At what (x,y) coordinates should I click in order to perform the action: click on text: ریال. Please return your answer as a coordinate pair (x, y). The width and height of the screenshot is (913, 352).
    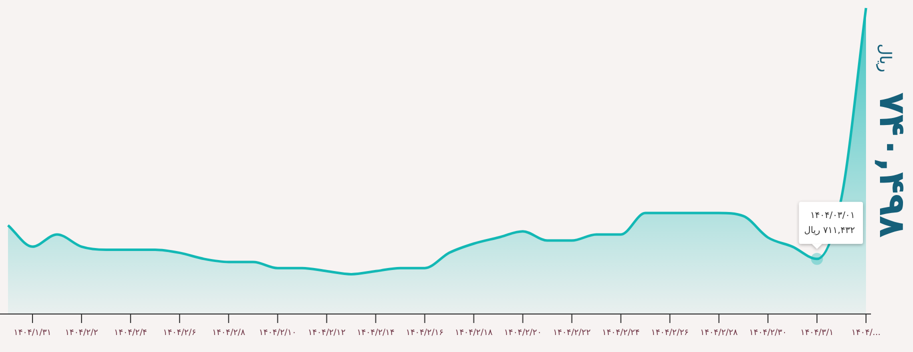
    Looking at the image, I should click on (885, 58).